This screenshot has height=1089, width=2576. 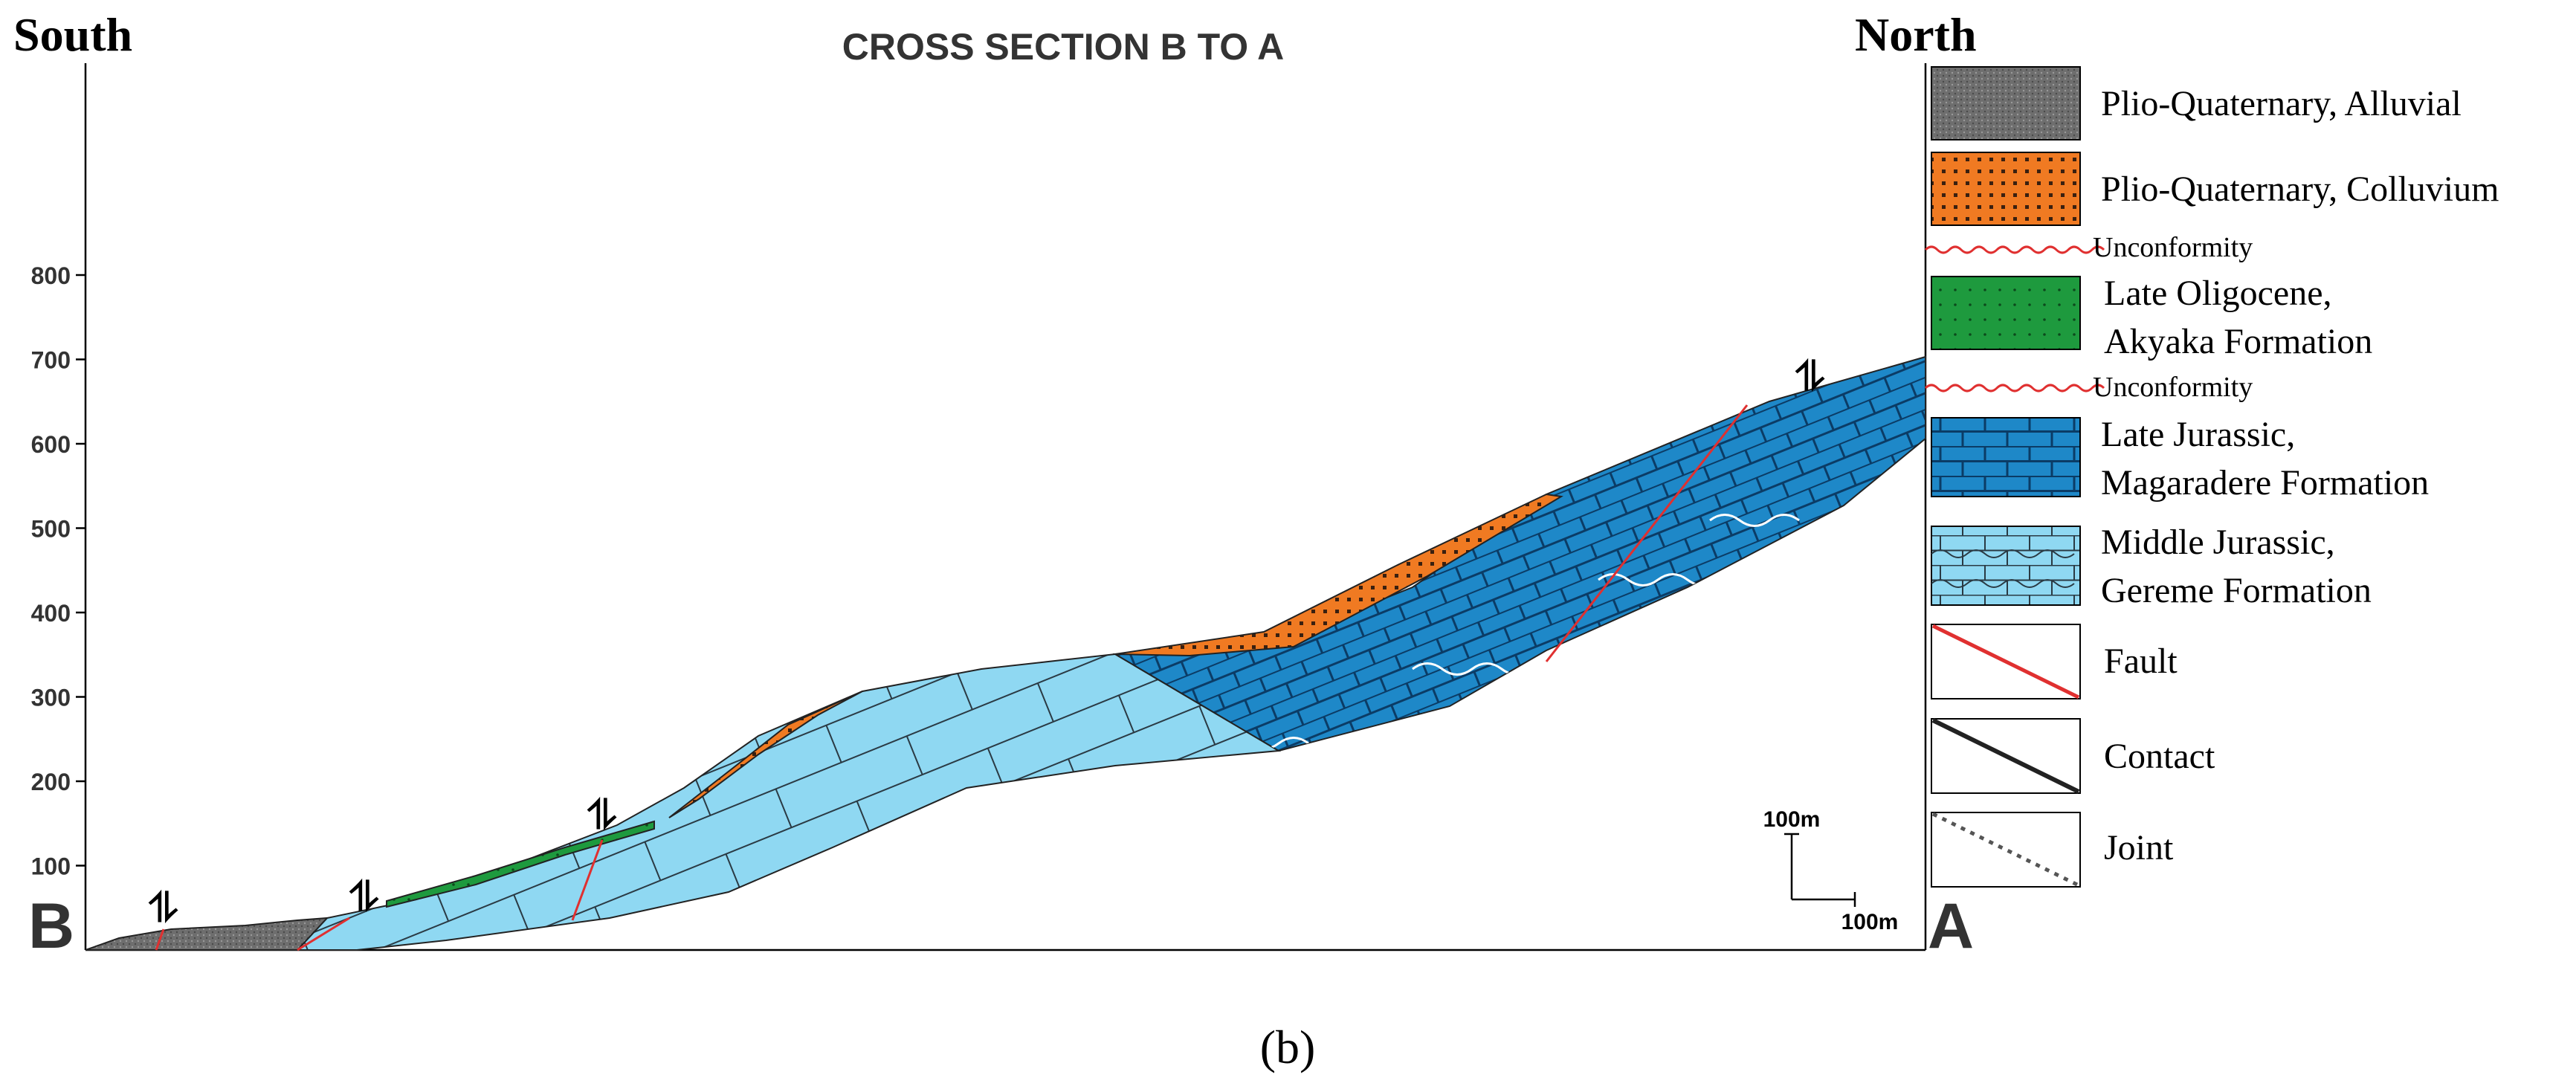 What do you see at coordinates (1338, 575) in the screenshot?
I see `colluvium-unit-upper` at bounding box center [1338, 575].